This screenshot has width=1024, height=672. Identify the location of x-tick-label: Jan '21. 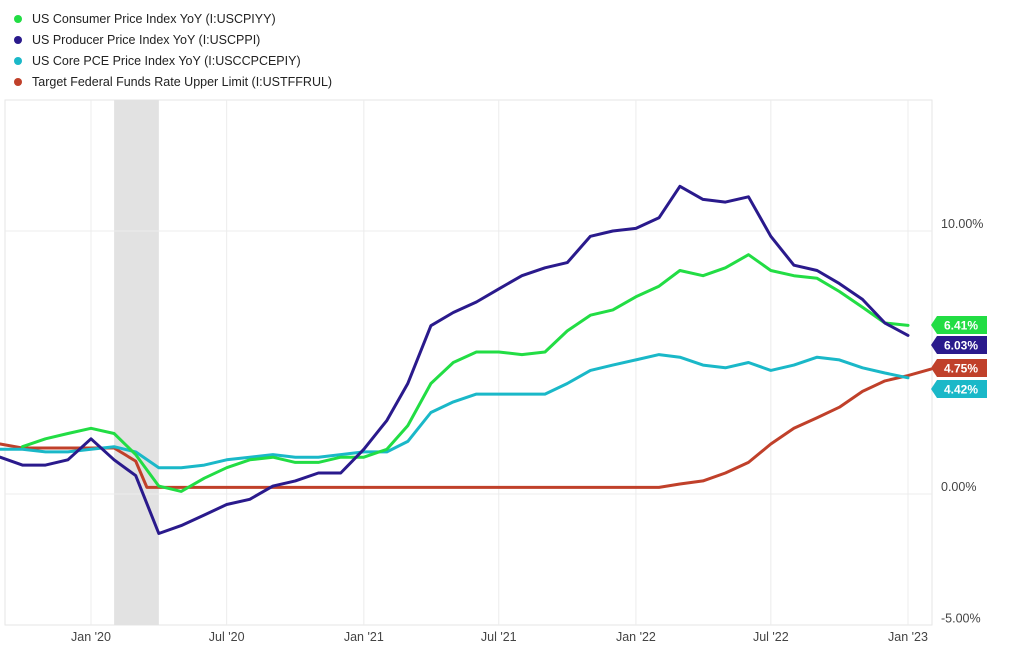
(364, 637).